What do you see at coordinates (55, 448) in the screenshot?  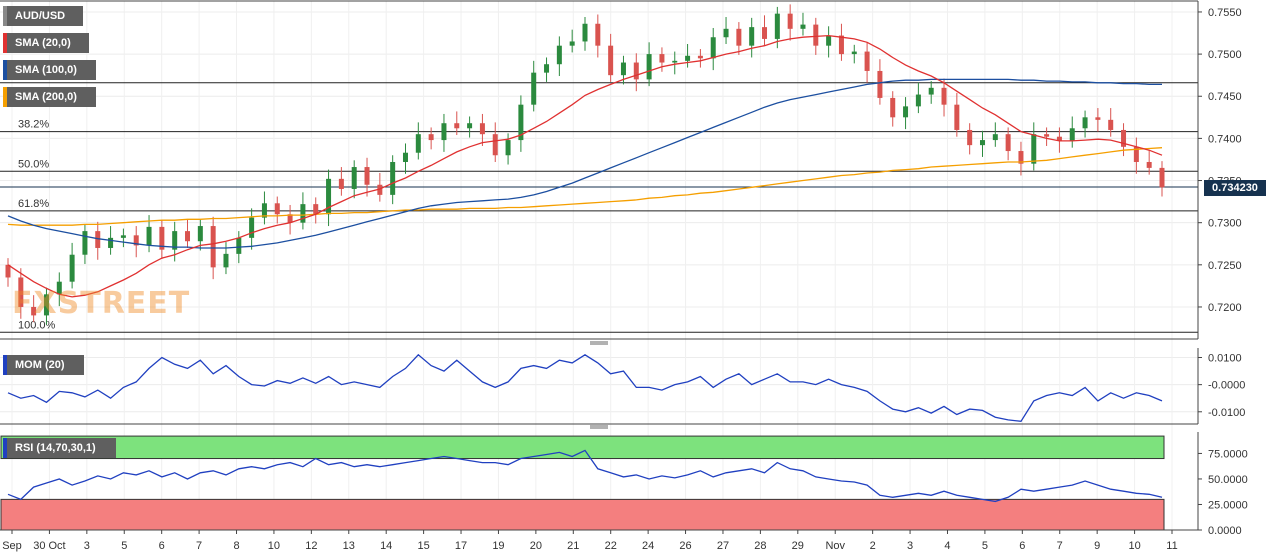 I see `legend-rsi-label: RSI (14,70,30,1)` at bounding box center [55, 448].